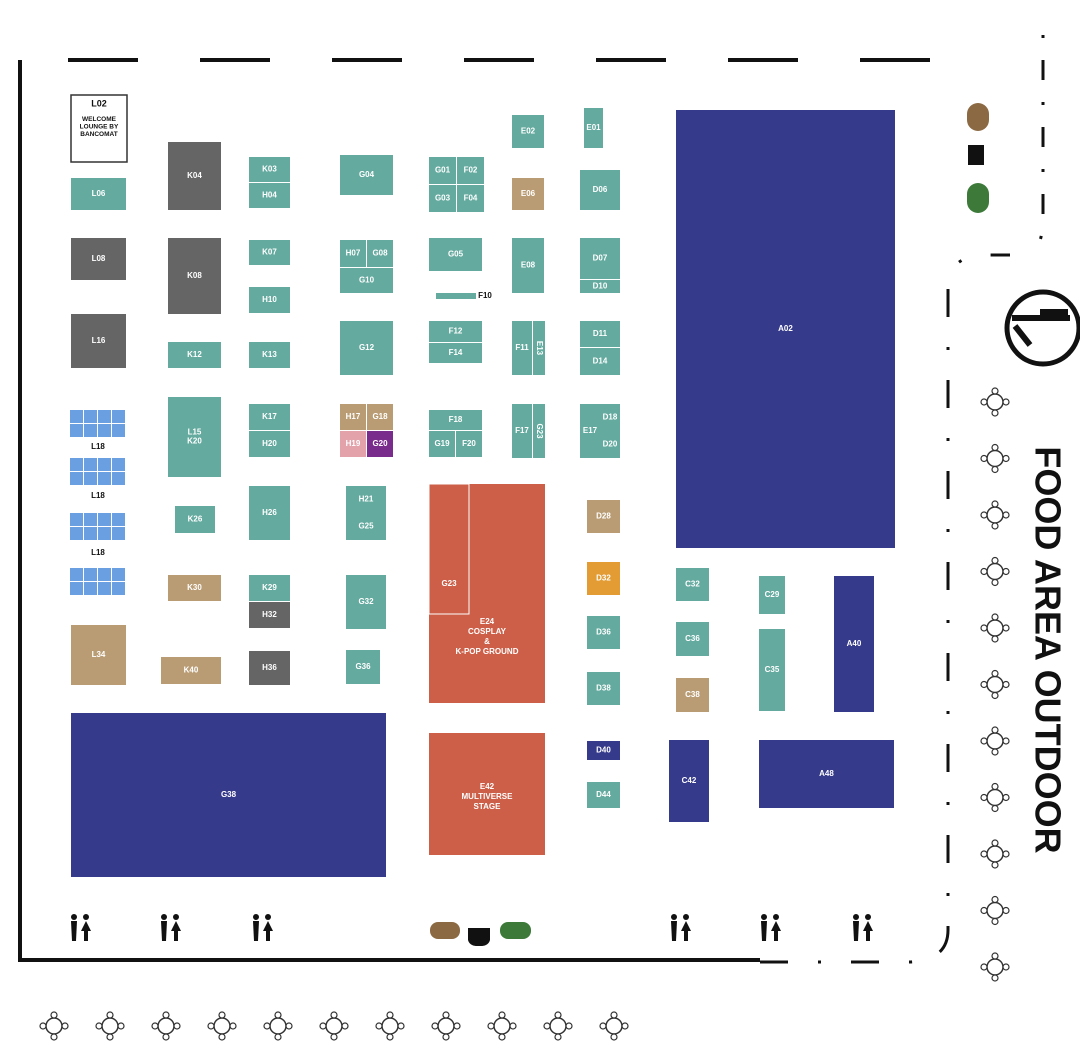 The width and height of the screenshot is (1080, 1049). I want to click on booth-label: F11, so click(522, 347).